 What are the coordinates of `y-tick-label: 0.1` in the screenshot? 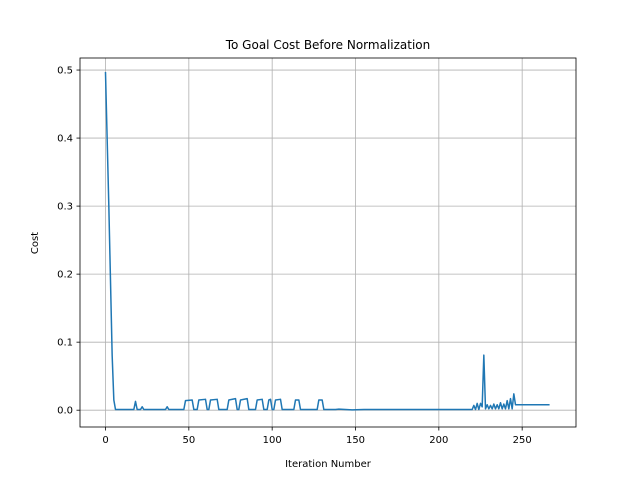 It's located at (65, 343).